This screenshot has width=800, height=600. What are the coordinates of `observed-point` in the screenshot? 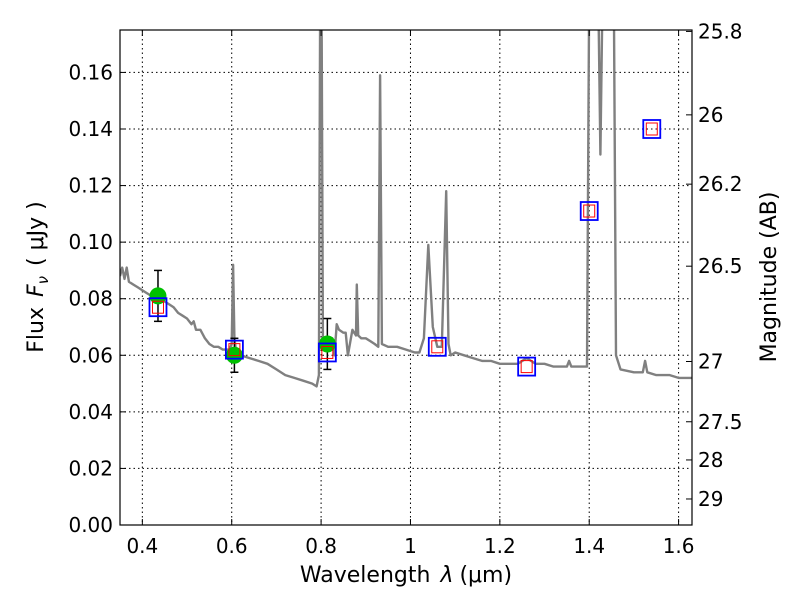 It's located at (158, 296).